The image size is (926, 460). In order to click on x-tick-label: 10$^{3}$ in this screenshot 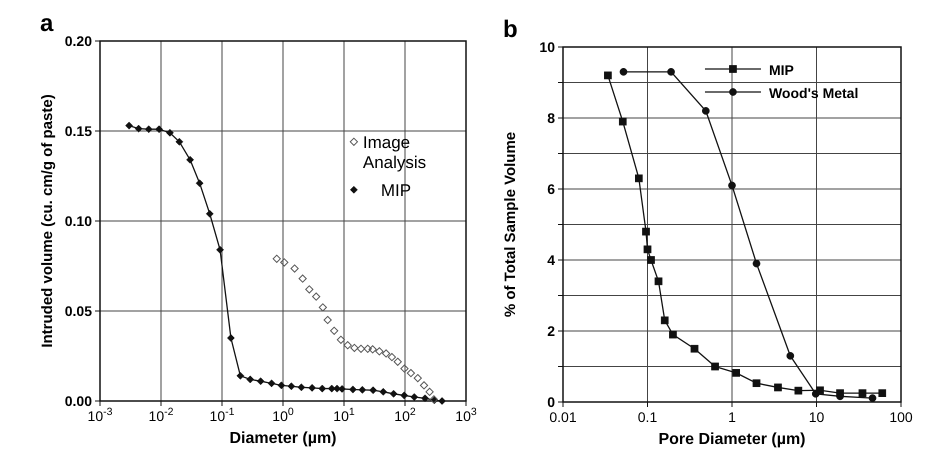, I will do `click(466, 415)`.